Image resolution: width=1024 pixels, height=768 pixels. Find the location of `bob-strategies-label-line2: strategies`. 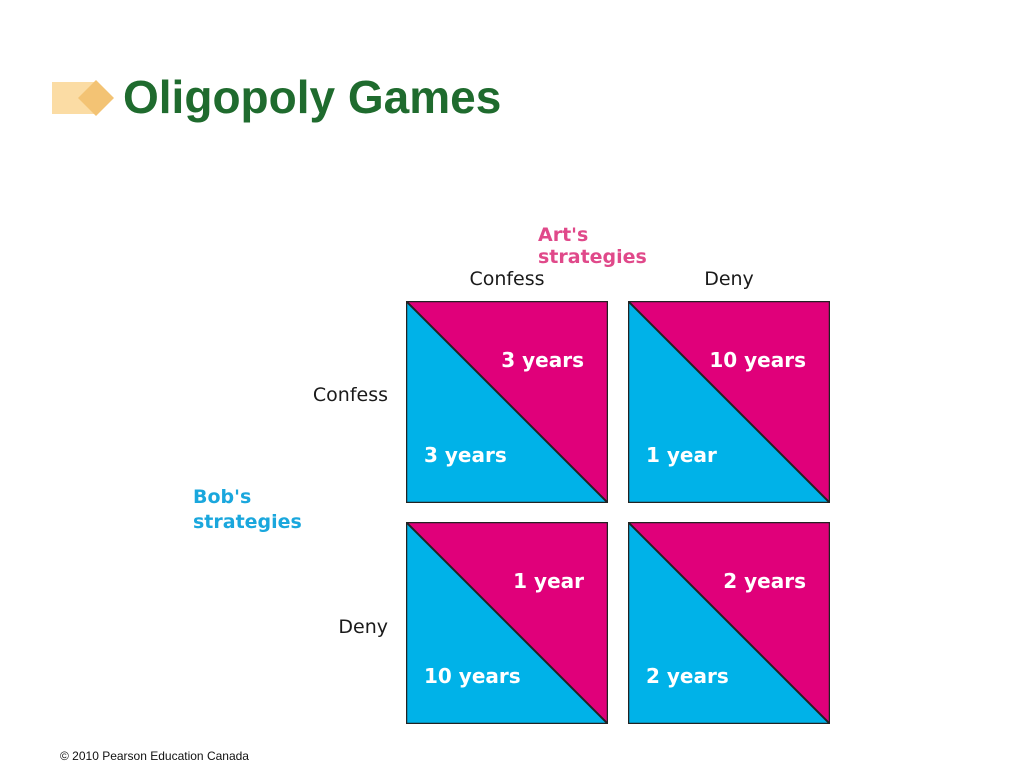

bob-strategies-label-line2: strategies is located at coordinates (247, 522).